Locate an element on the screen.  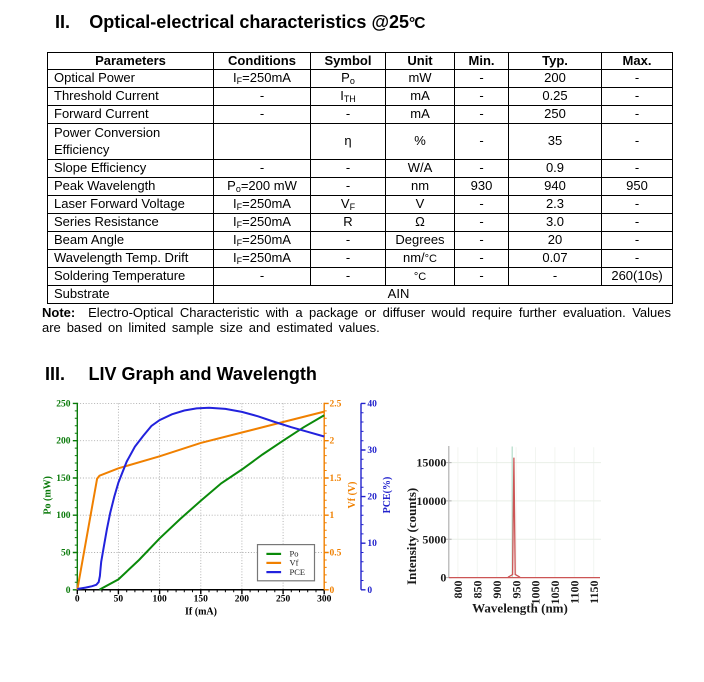
svg-text: 10 is located at coordinates (372, 544).